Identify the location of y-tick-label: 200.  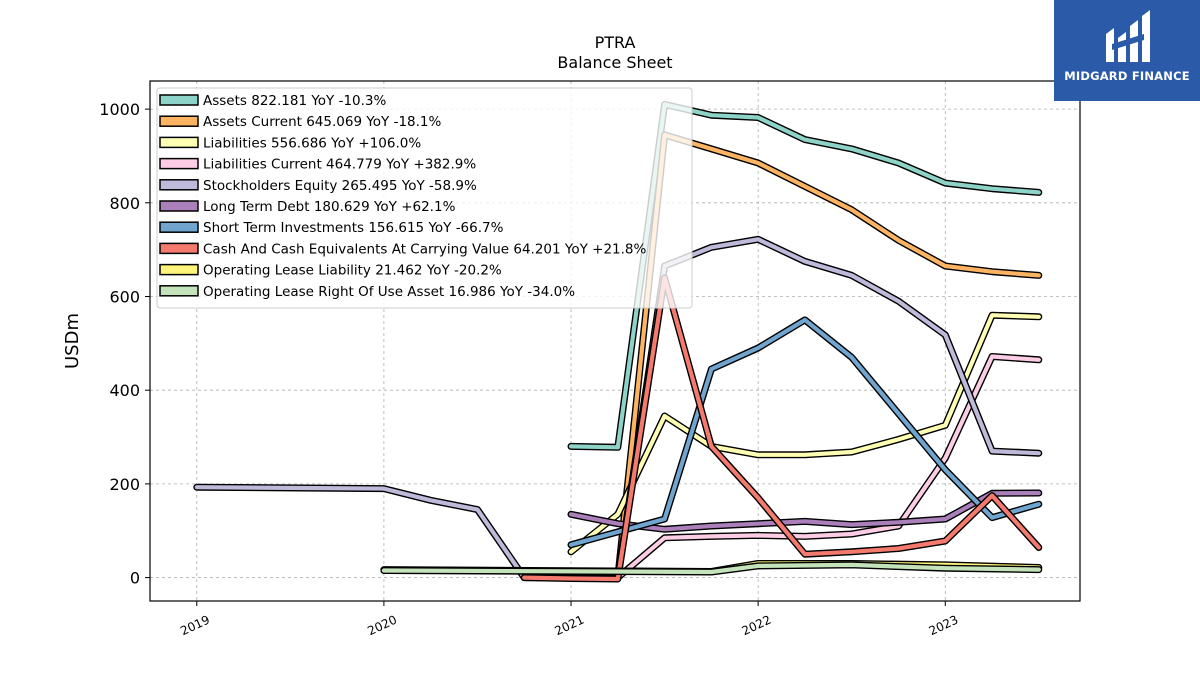
(124, 484).